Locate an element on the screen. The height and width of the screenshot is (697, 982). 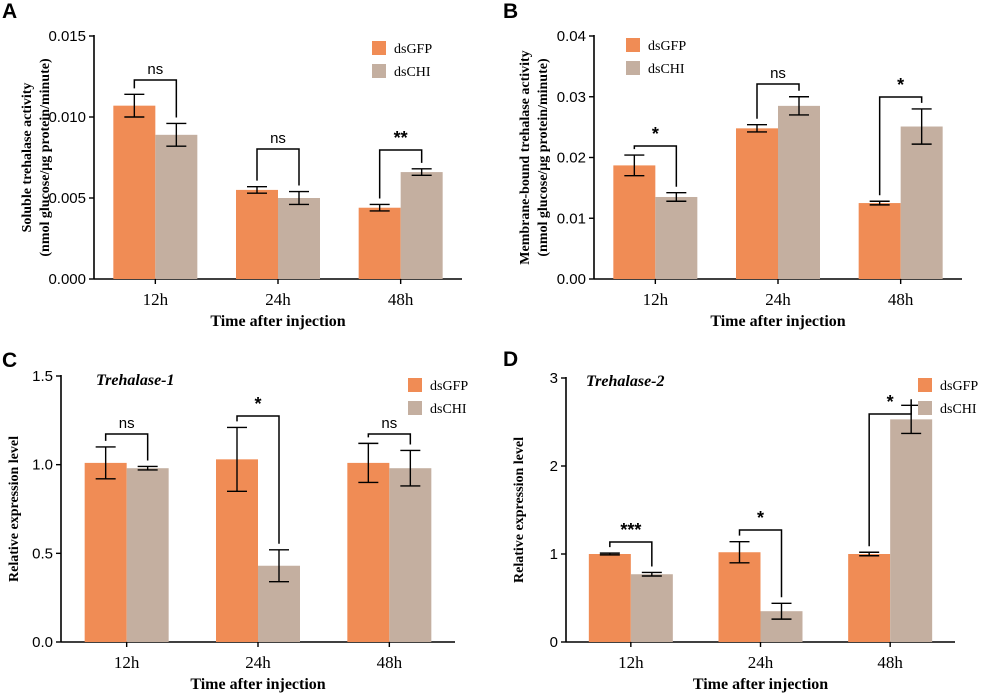
bar-dsCHI-24h is located at coordinates (299, 238).